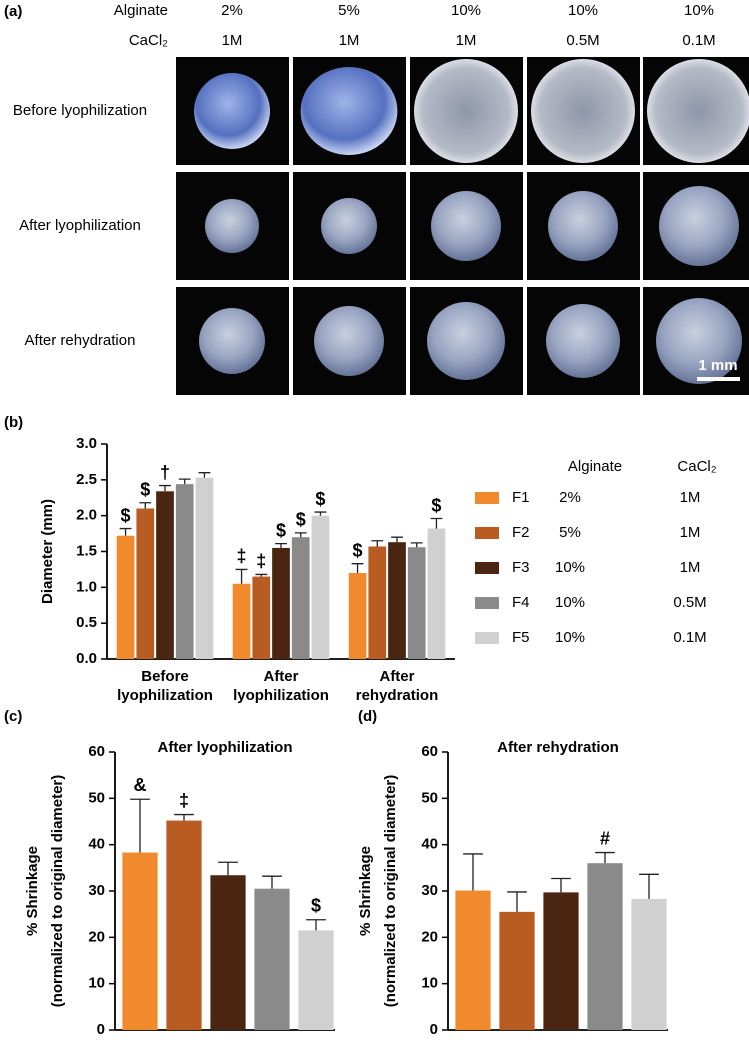 The width and height of the screenshot is (749, 1043). Describe the element at coordinates (717, 365) in the screenshot. I see `scale-bar-label: 1 mm` at that location.